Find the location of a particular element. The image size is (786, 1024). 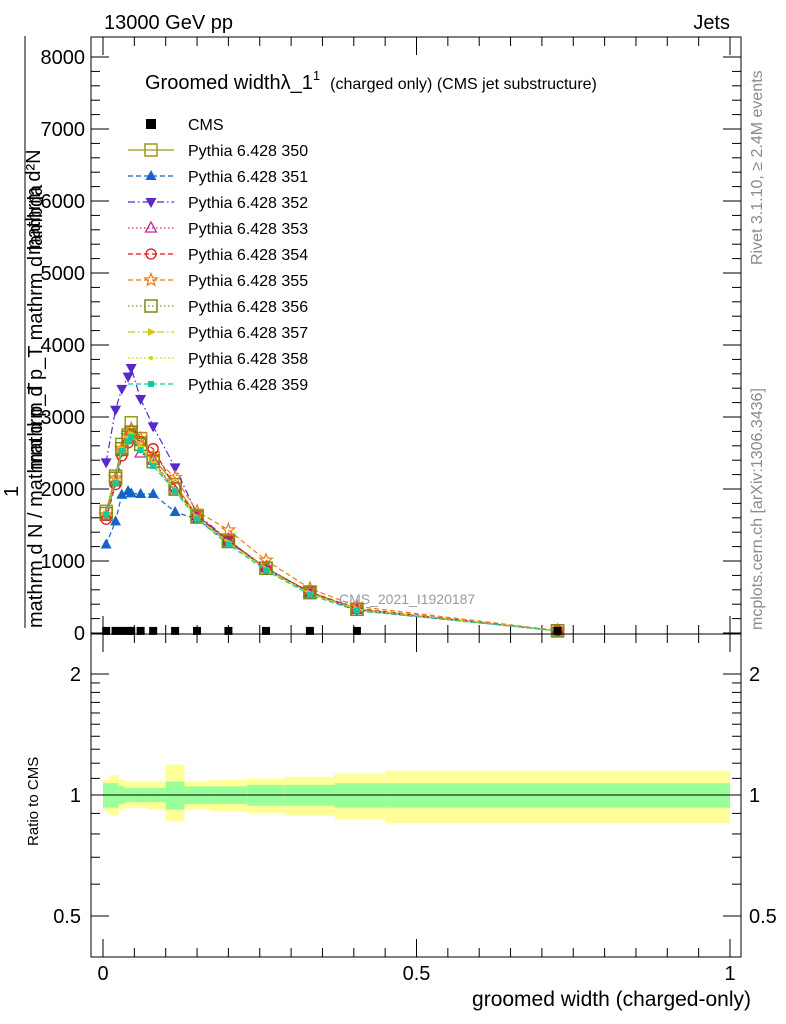

legend-label: Pythia 6.428 352 is located at coordinates (248, 203).